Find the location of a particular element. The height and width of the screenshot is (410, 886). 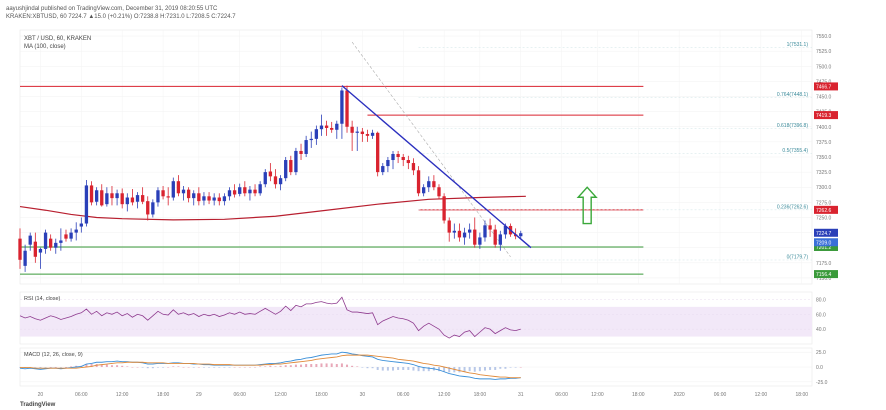

price-tick-label: 7275.0 is located at coordinates (824, 203).